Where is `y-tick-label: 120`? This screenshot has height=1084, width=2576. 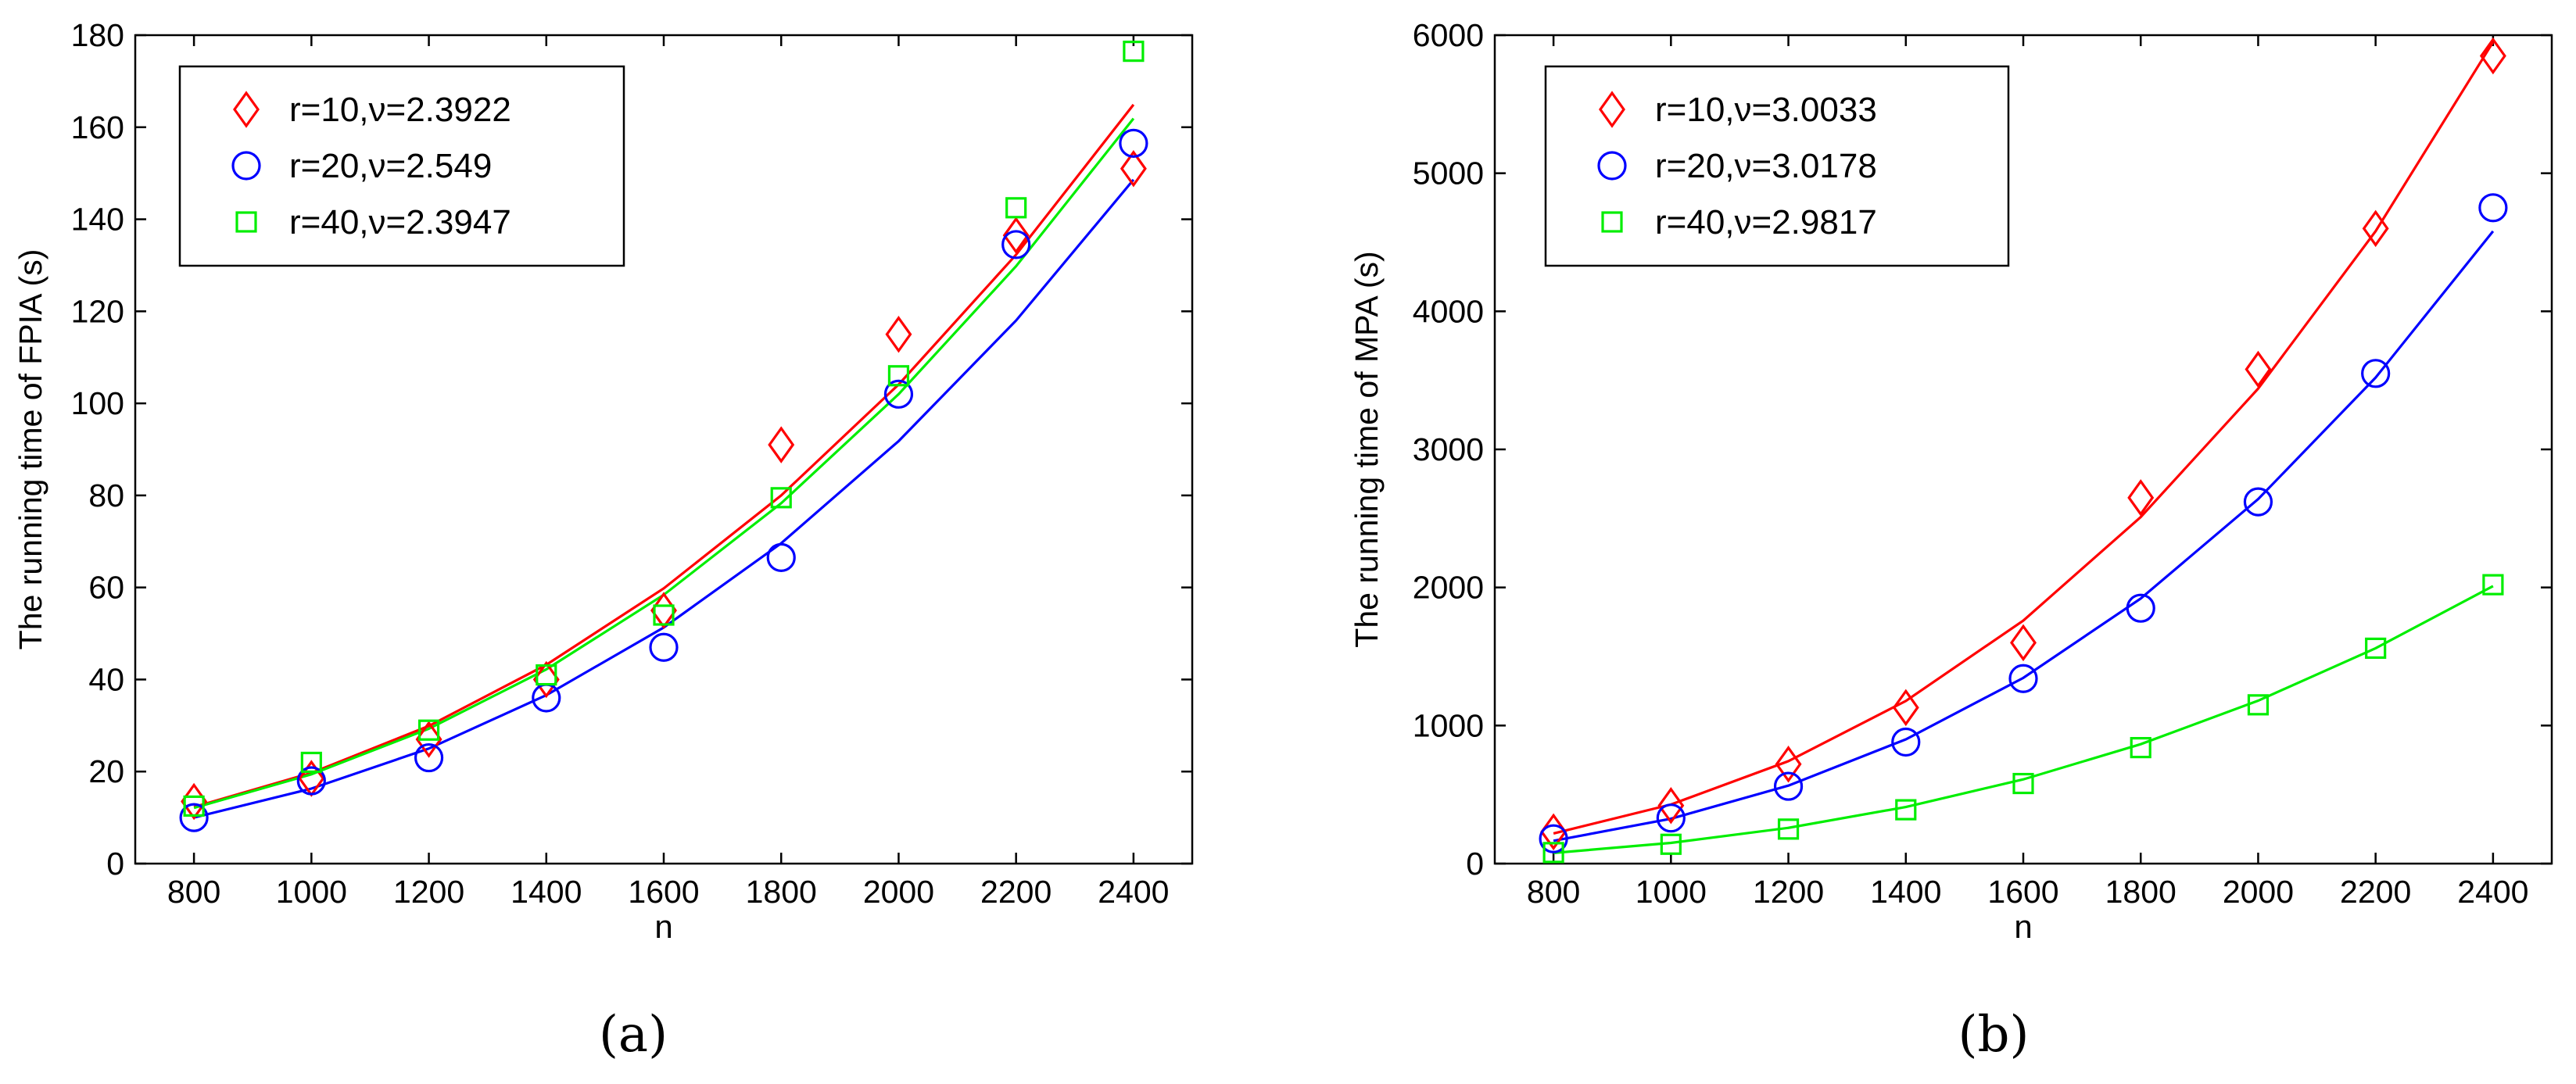
y-tick-label: 120 is located at coordinates (97, 311).